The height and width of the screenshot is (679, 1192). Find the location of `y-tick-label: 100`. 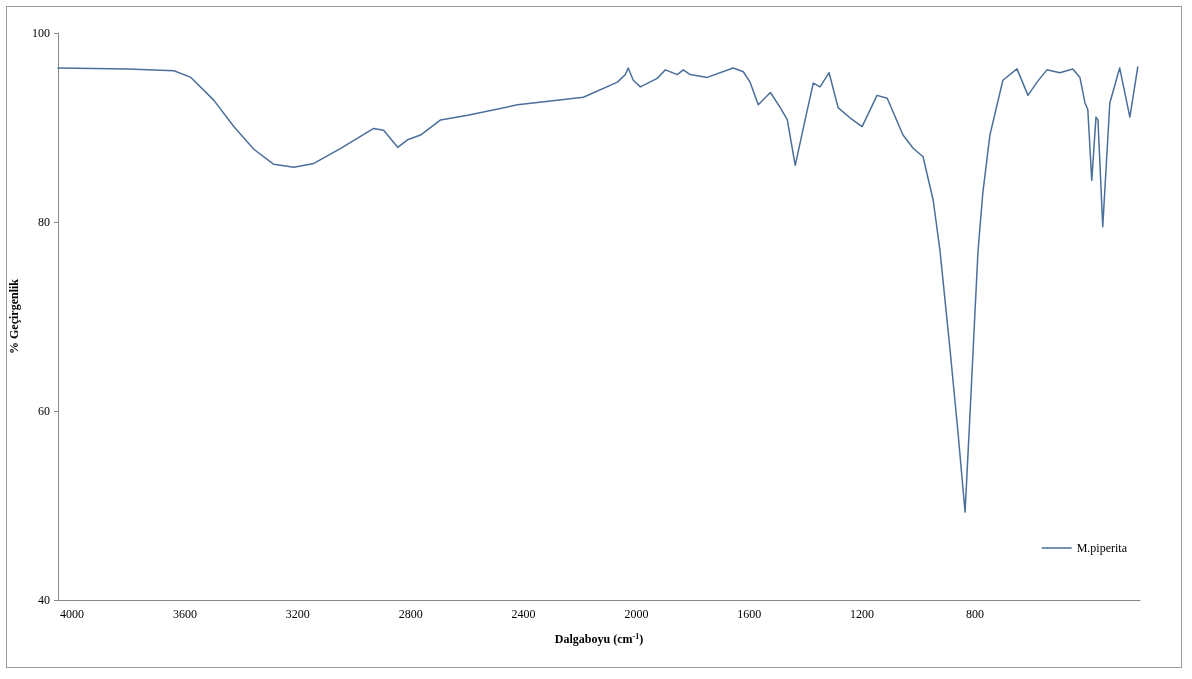

y-tick-label: 100 is located at coordinates (41, 33).